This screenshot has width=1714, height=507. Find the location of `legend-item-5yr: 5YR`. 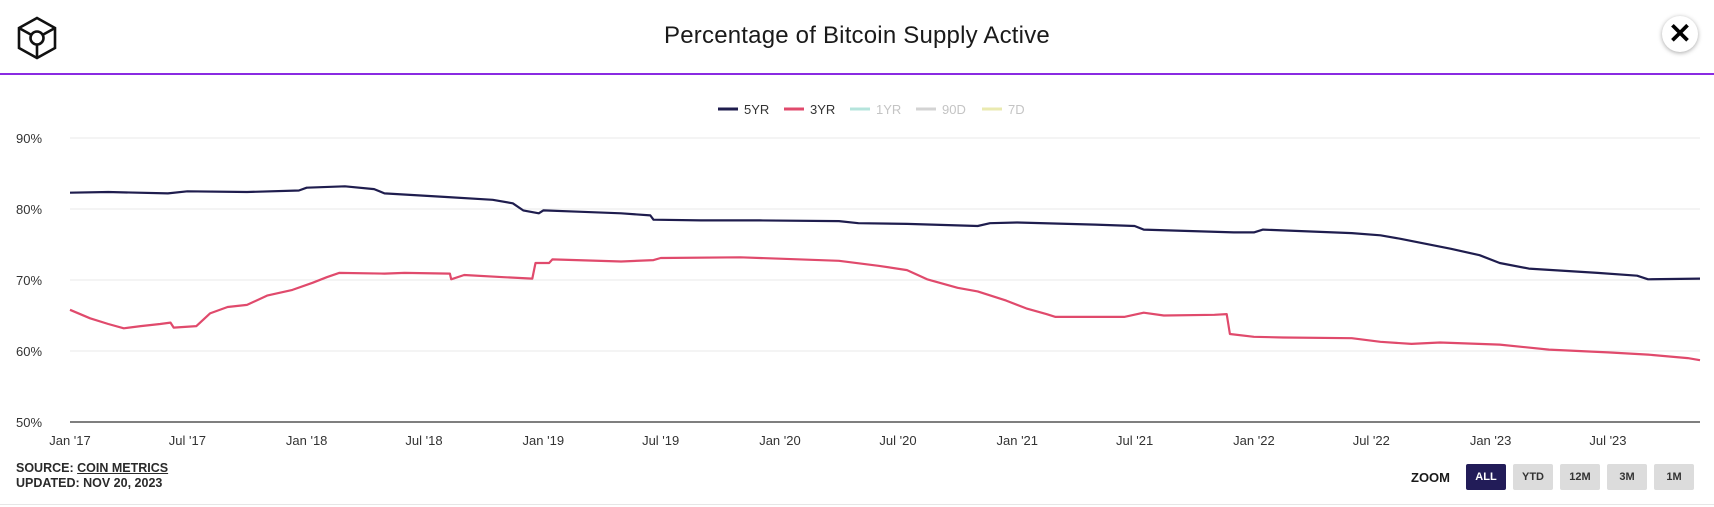

legend-item-5yr: 5YR is located at coordinates (743, 109).